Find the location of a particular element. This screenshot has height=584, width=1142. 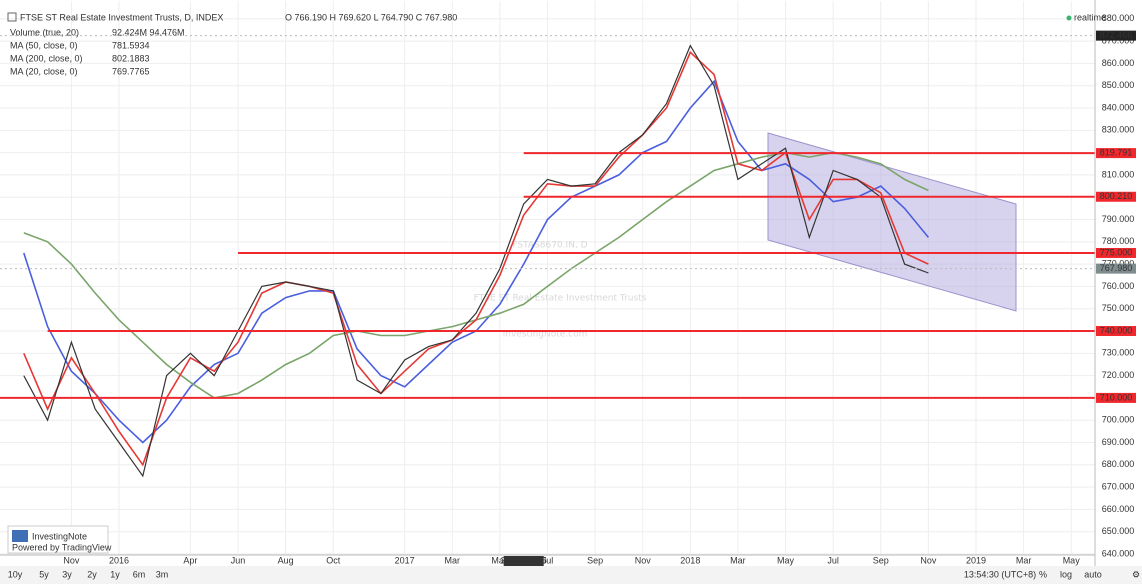

range-button: 5y is located at coordinates (44, 574).